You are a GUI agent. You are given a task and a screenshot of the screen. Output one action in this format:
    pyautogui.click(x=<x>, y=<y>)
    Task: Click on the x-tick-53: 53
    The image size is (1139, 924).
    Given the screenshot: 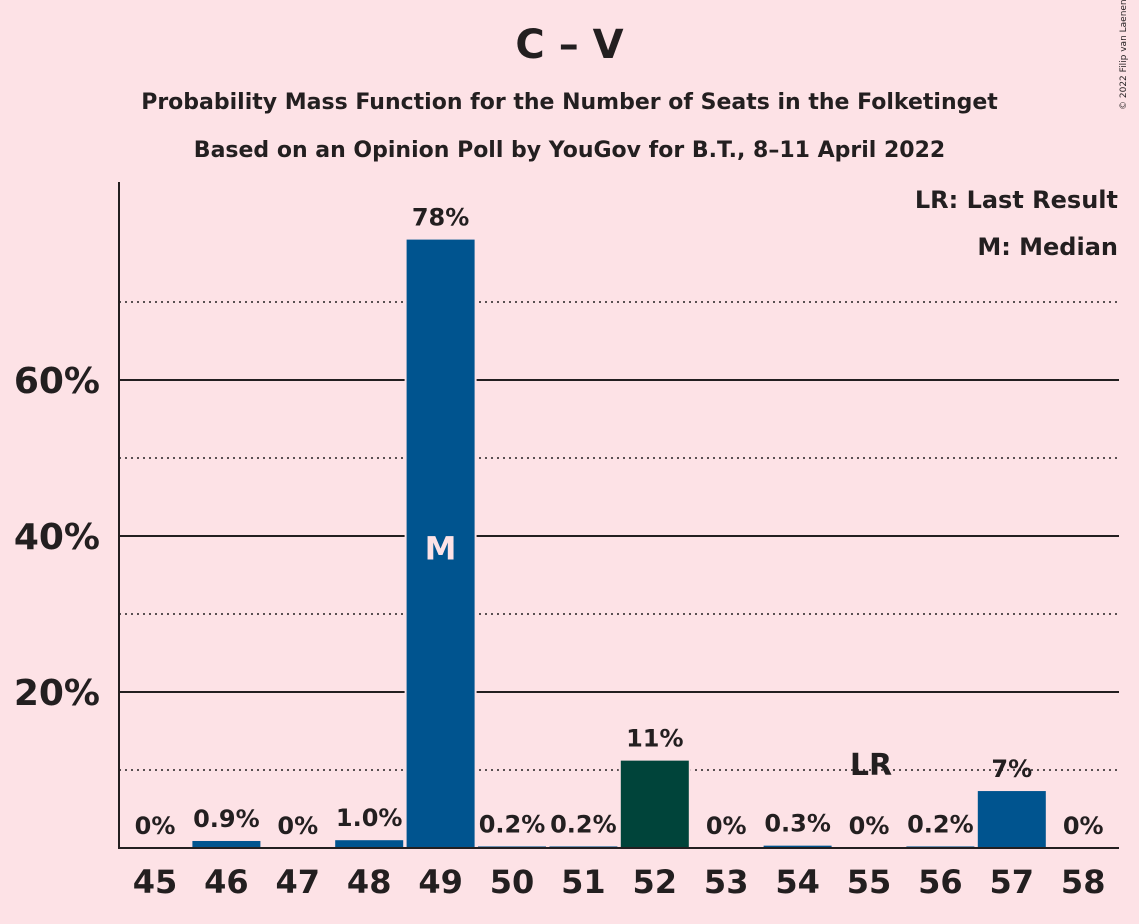 What is the action you would take?
    pyautogui.click(x=726, y=882)
    